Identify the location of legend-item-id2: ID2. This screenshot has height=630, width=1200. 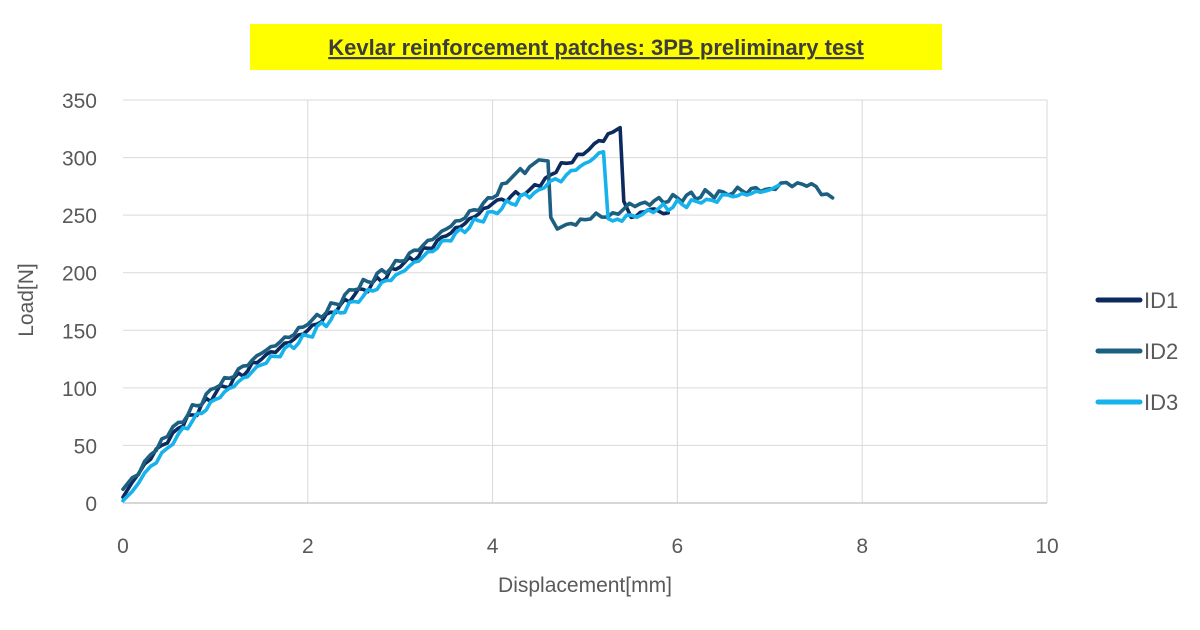
(1136, 351).